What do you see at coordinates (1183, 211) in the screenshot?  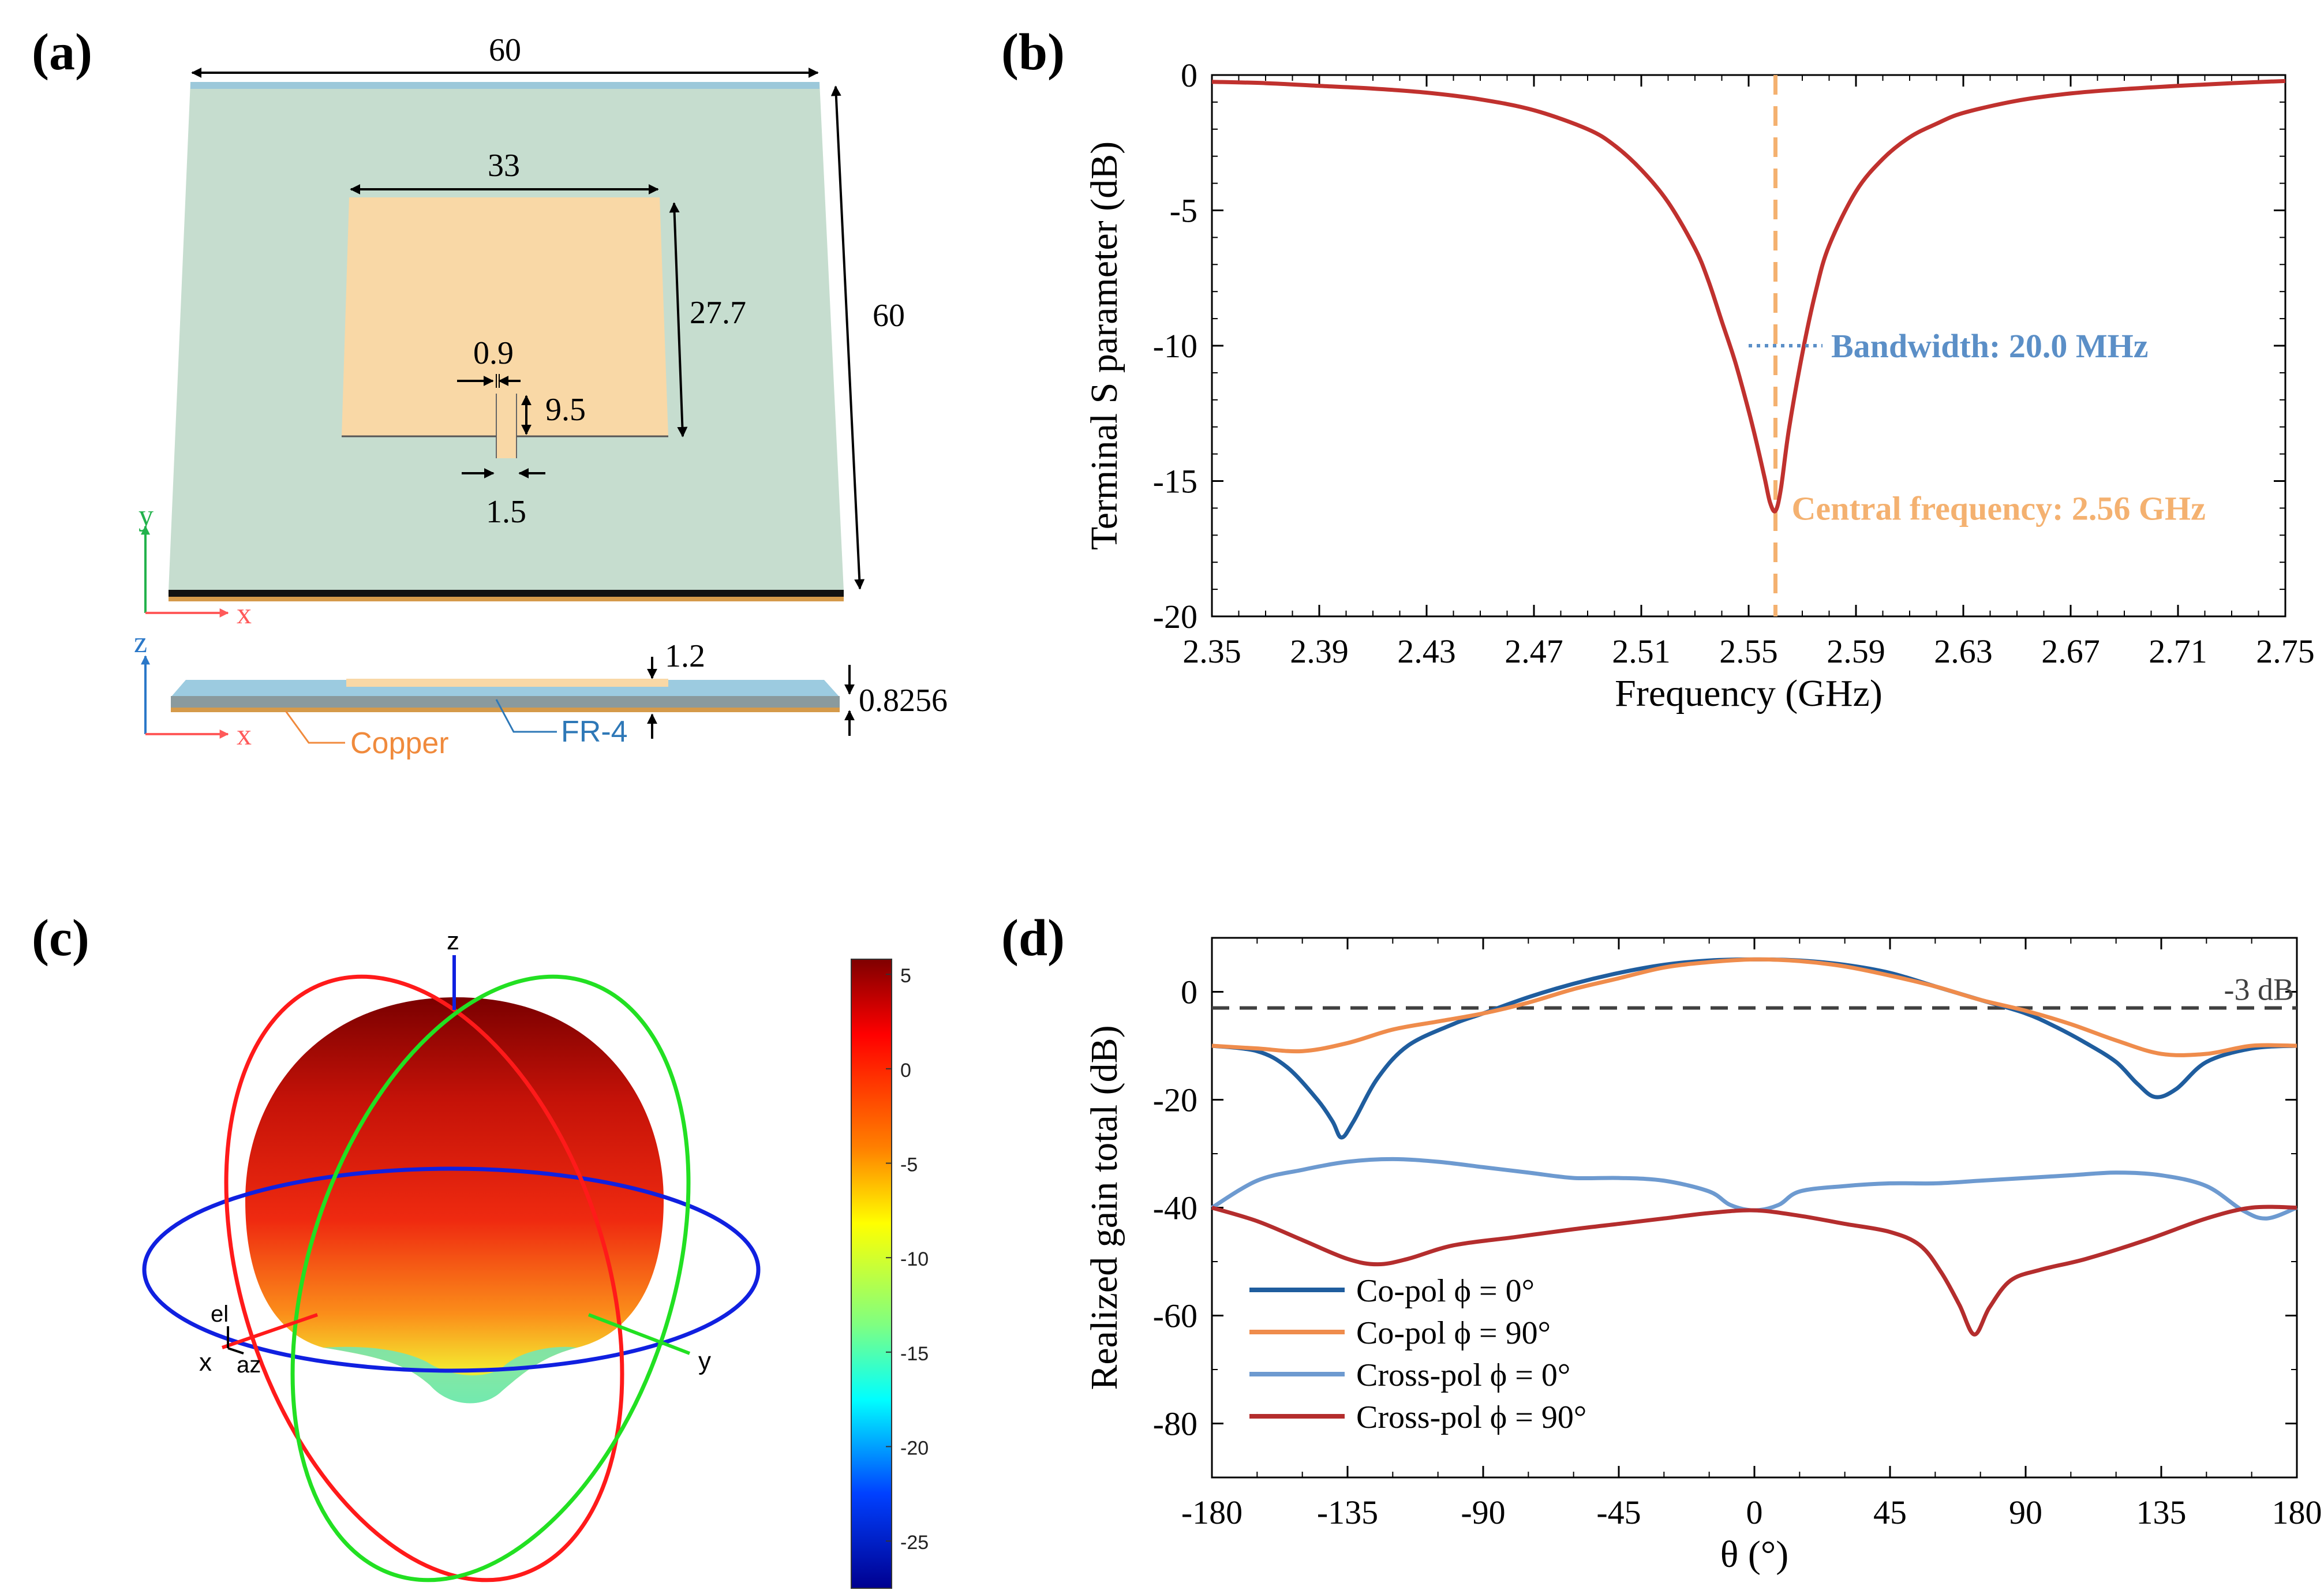 I see `y-tick-label: -5` at bounding box center [1183, 211].